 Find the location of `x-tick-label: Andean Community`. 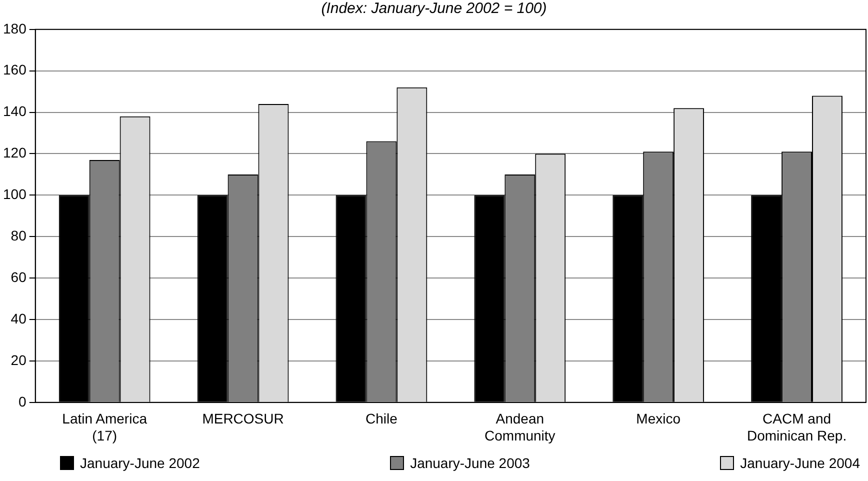

x-tick-label: Andean Community is located at coordinates (520, 427).